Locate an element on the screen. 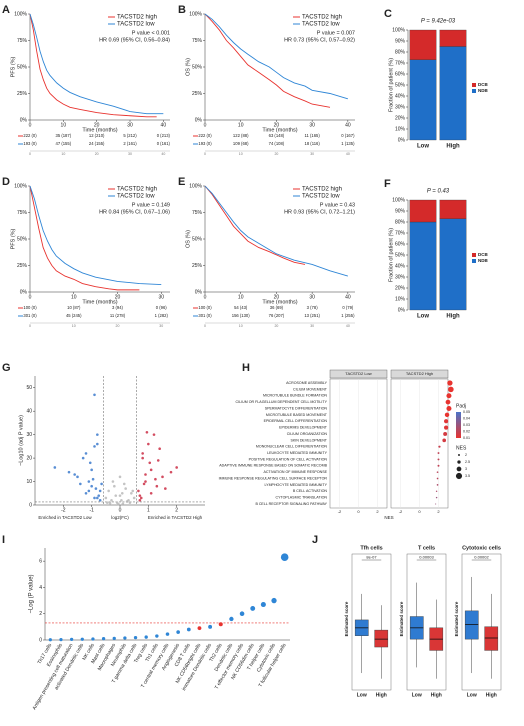 This screenshot has width=524, height=726. panel-letter: E is located at coordinates (181, 182).